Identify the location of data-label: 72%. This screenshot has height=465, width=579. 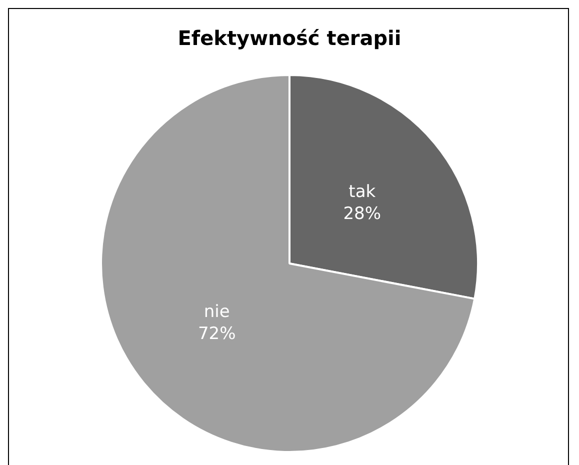
(217, 334).